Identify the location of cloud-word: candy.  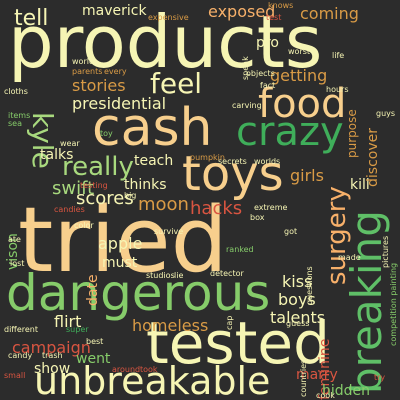
(20, 355).